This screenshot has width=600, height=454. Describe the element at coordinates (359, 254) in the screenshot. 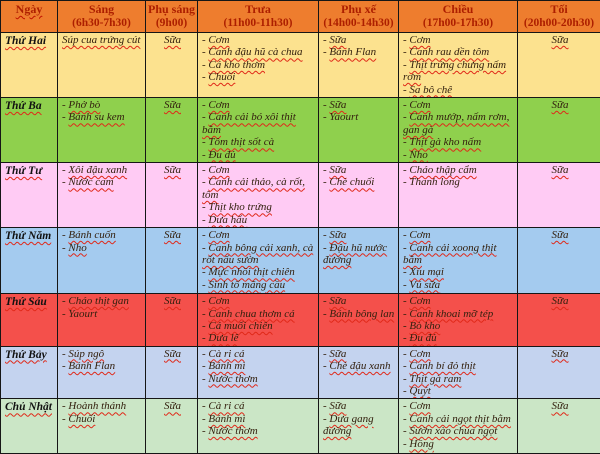

I see `meal-item: - Đậu hũ nước đường` at that location.